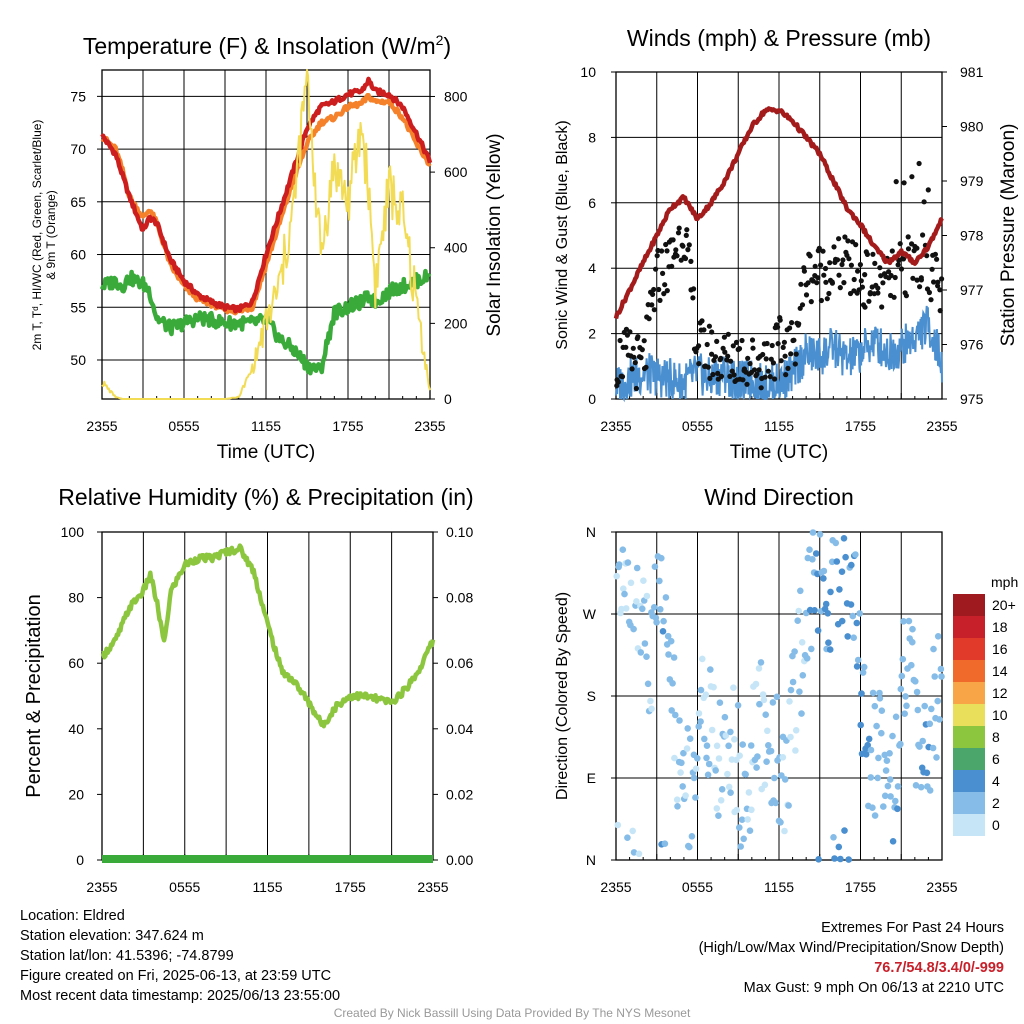 The height and width of the screenshot is (1024, 1024). Describe the element at coordinates (592, 268) in the screenshot. I see `y-tick-label: 4` at that location.